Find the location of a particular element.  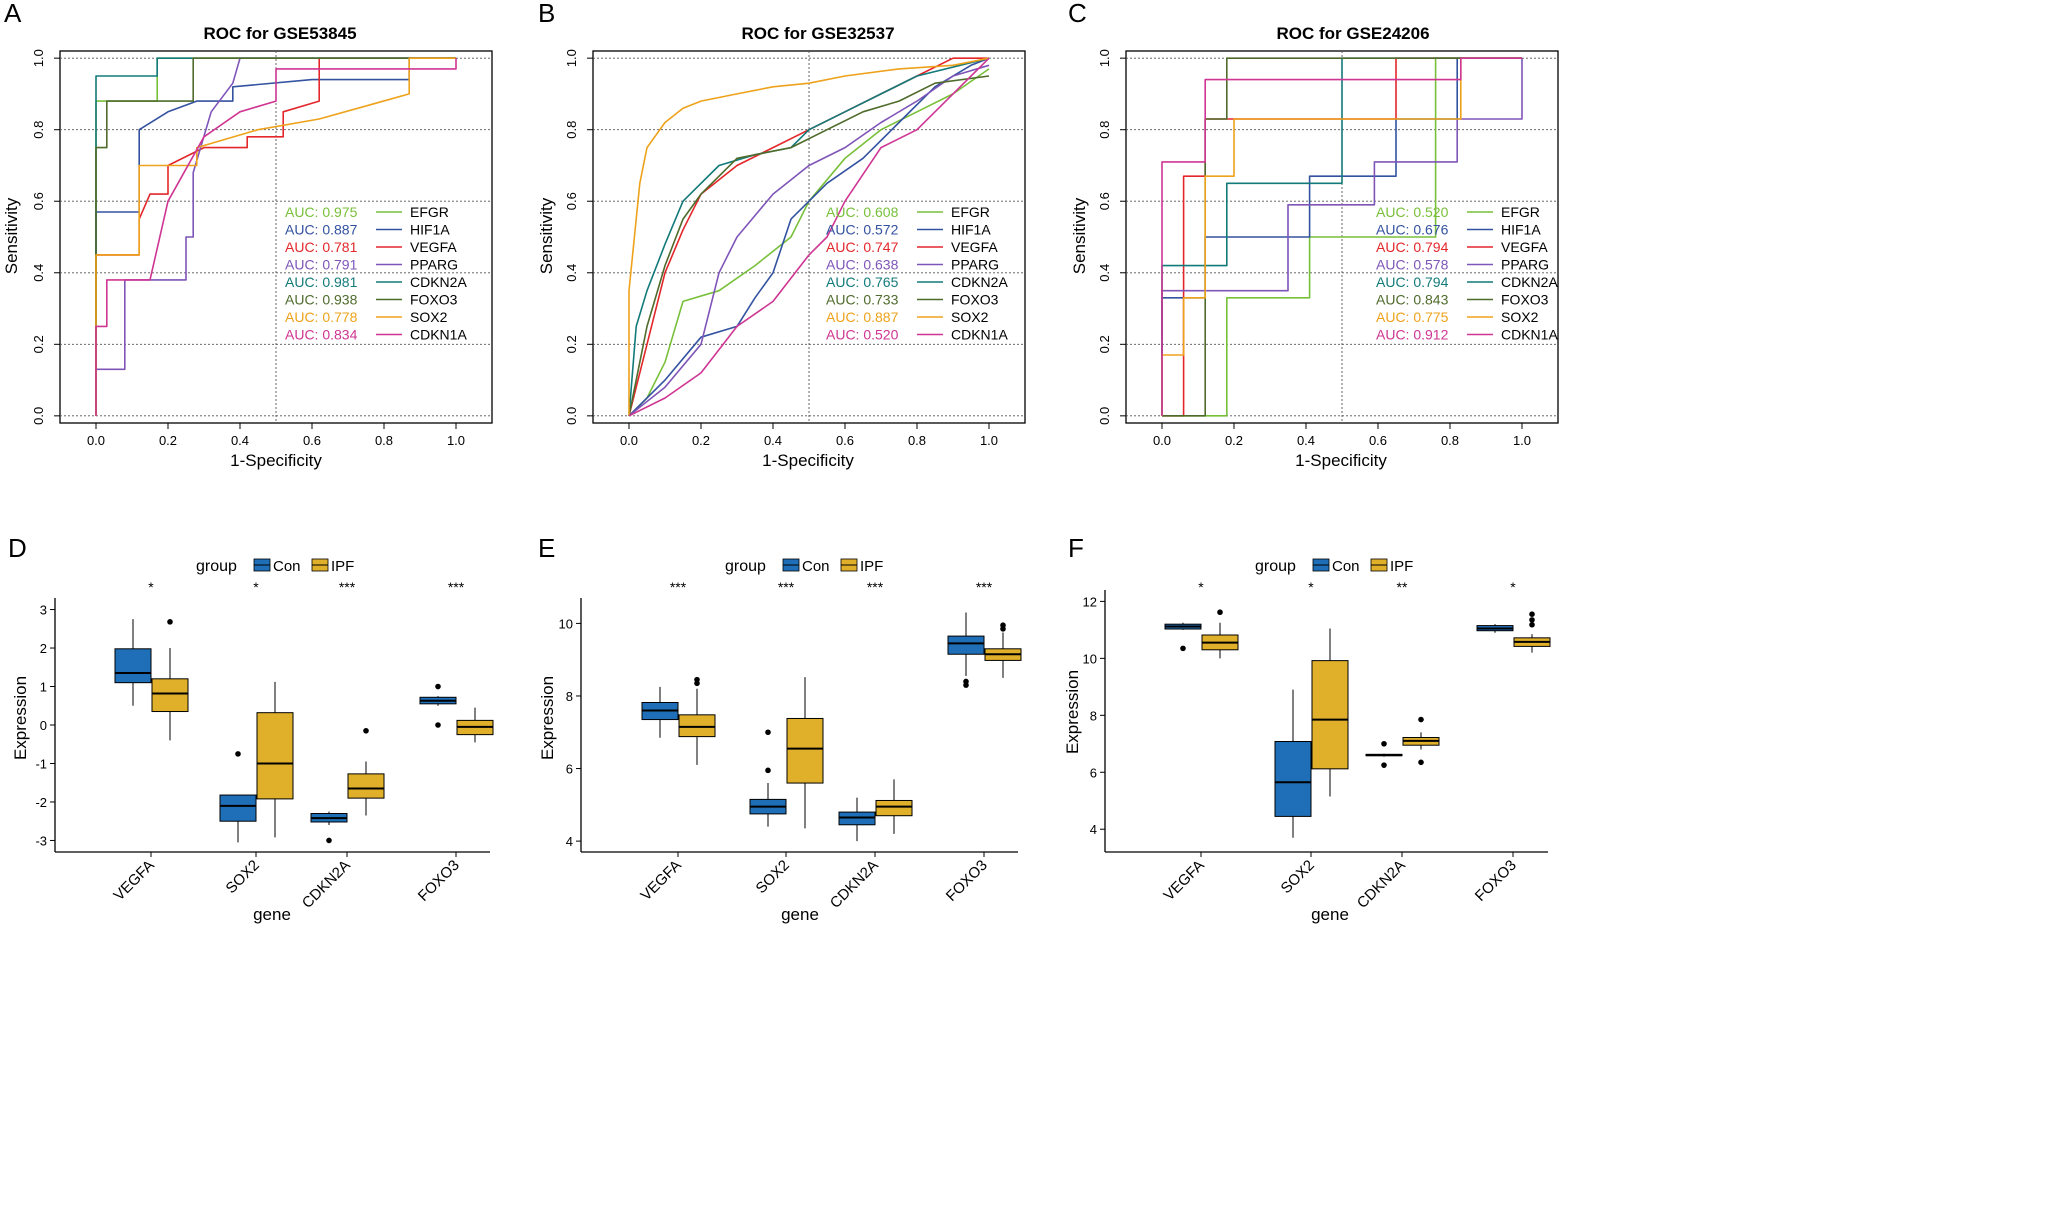

roc-x-tick-label: 1.0 is located at coordinates (989, 440).